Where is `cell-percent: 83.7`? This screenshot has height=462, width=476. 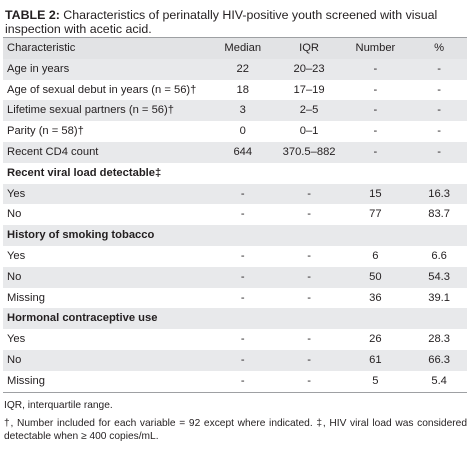 cell-percent: 83.7 is located at coordinates (439, 214).